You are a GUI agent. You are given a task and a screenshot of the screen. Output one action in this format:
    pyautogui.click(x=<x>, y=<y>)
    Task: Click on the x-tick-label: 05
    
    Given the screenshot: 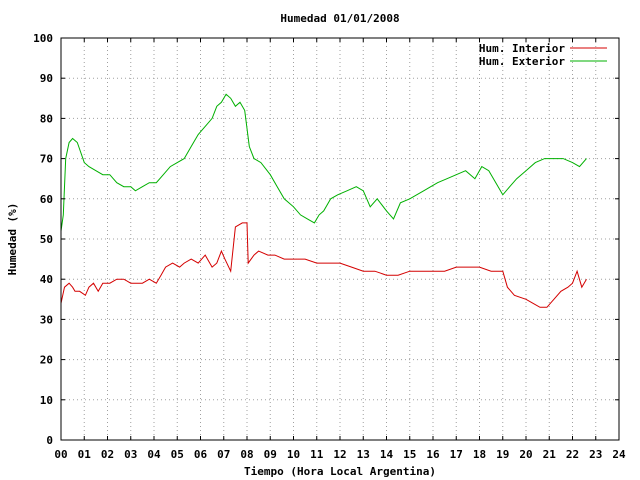 What is the action you would take?
    pyautogui.click(x=177, y=454)
    